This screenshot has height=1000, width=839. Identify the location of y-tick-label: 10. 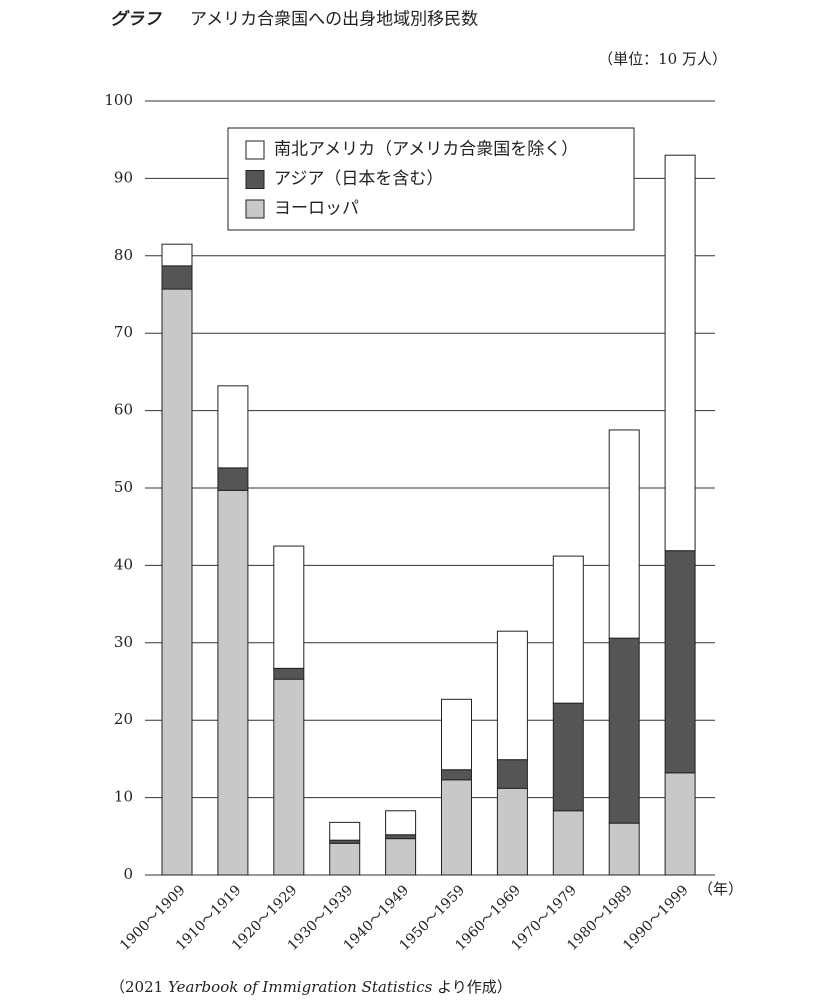
(123, 797).